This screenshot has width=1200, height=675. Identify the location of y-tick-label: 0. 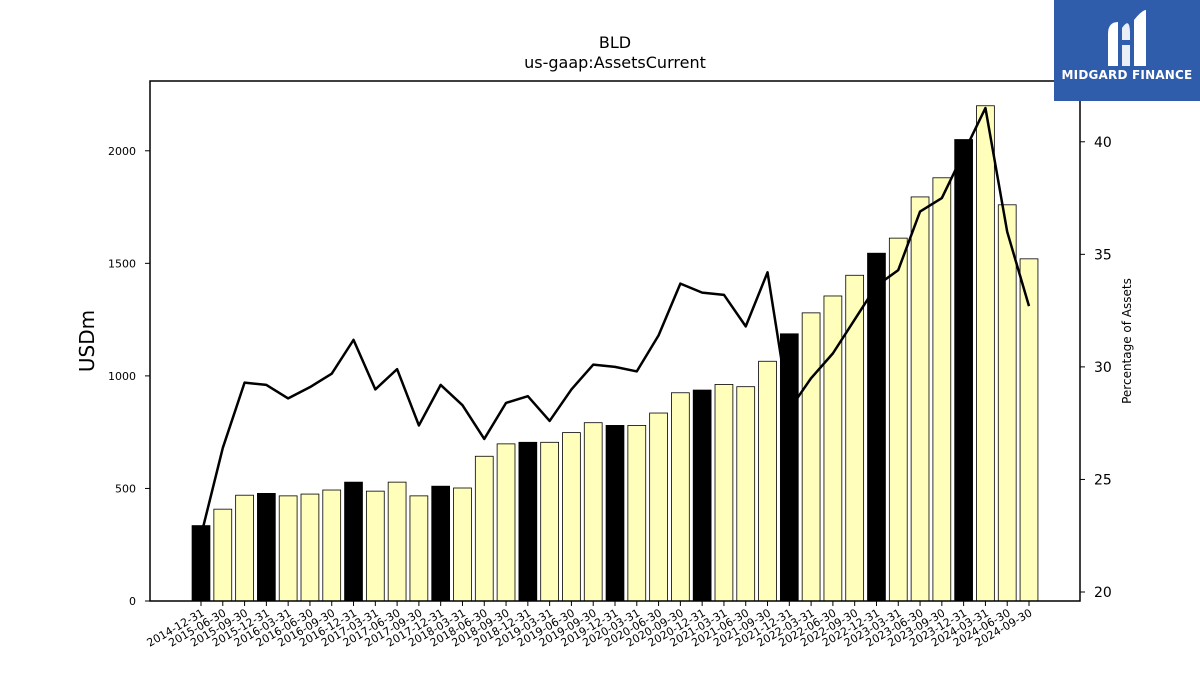
(132, 601).